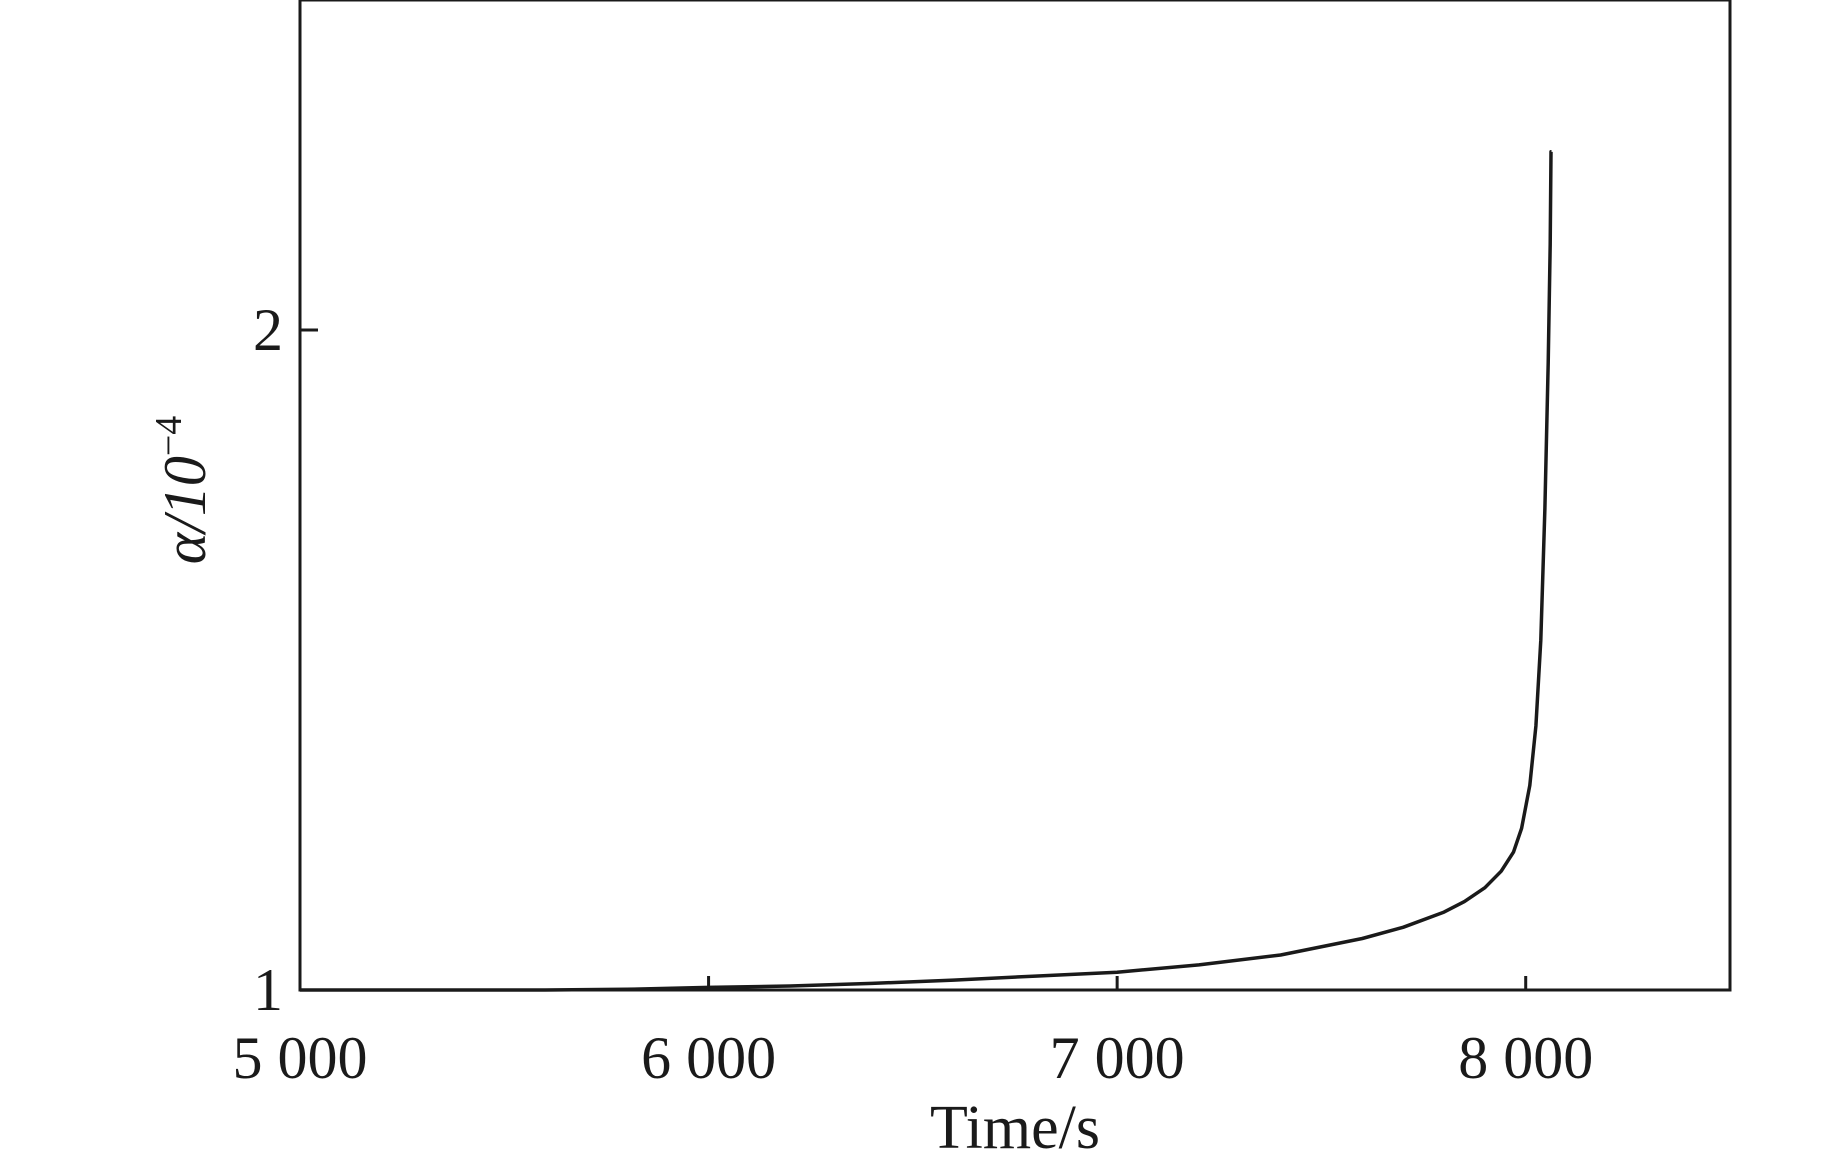 Image resolution: width=1843 pixels, height=1161 pixels. I want to click on y-tick-label: 2, so click(268, 330).